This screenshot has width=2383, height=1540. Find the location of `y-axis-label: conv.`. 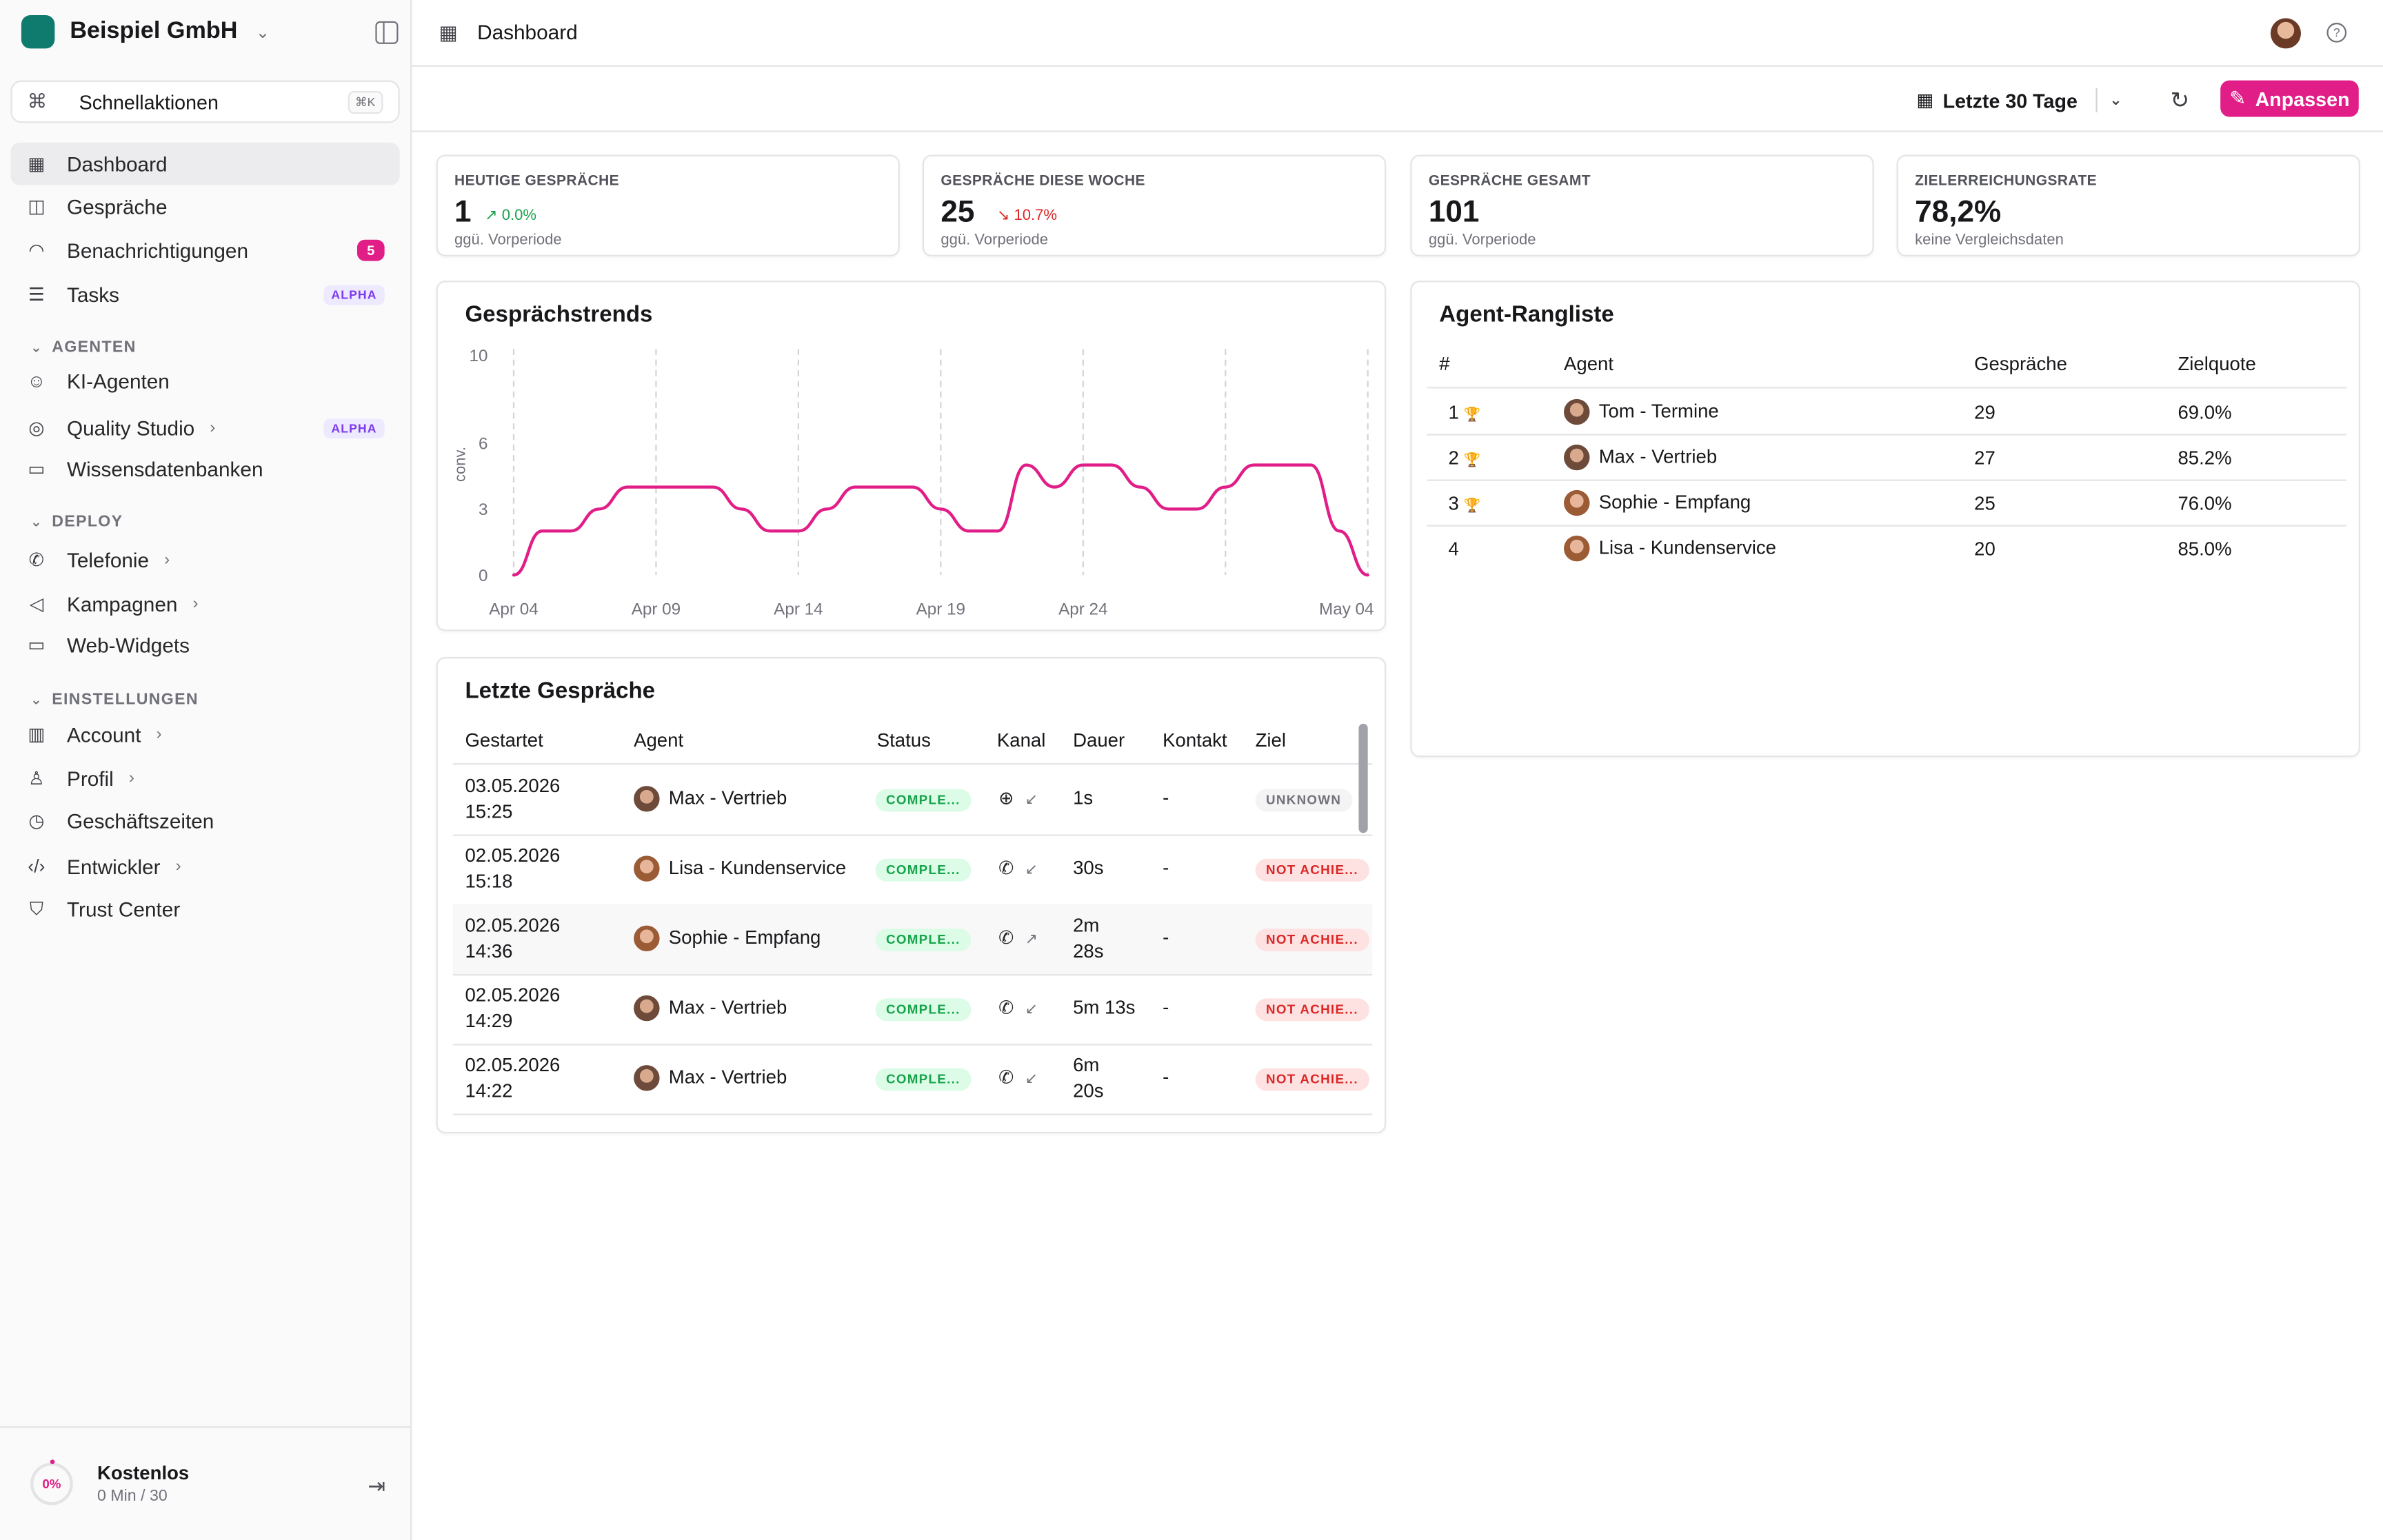

y-axis-label: conv. is located at coordinates (459, 465).